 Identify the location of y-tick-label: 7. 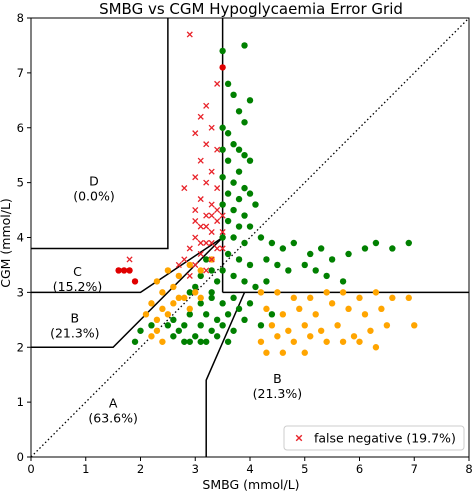
(20, 73).